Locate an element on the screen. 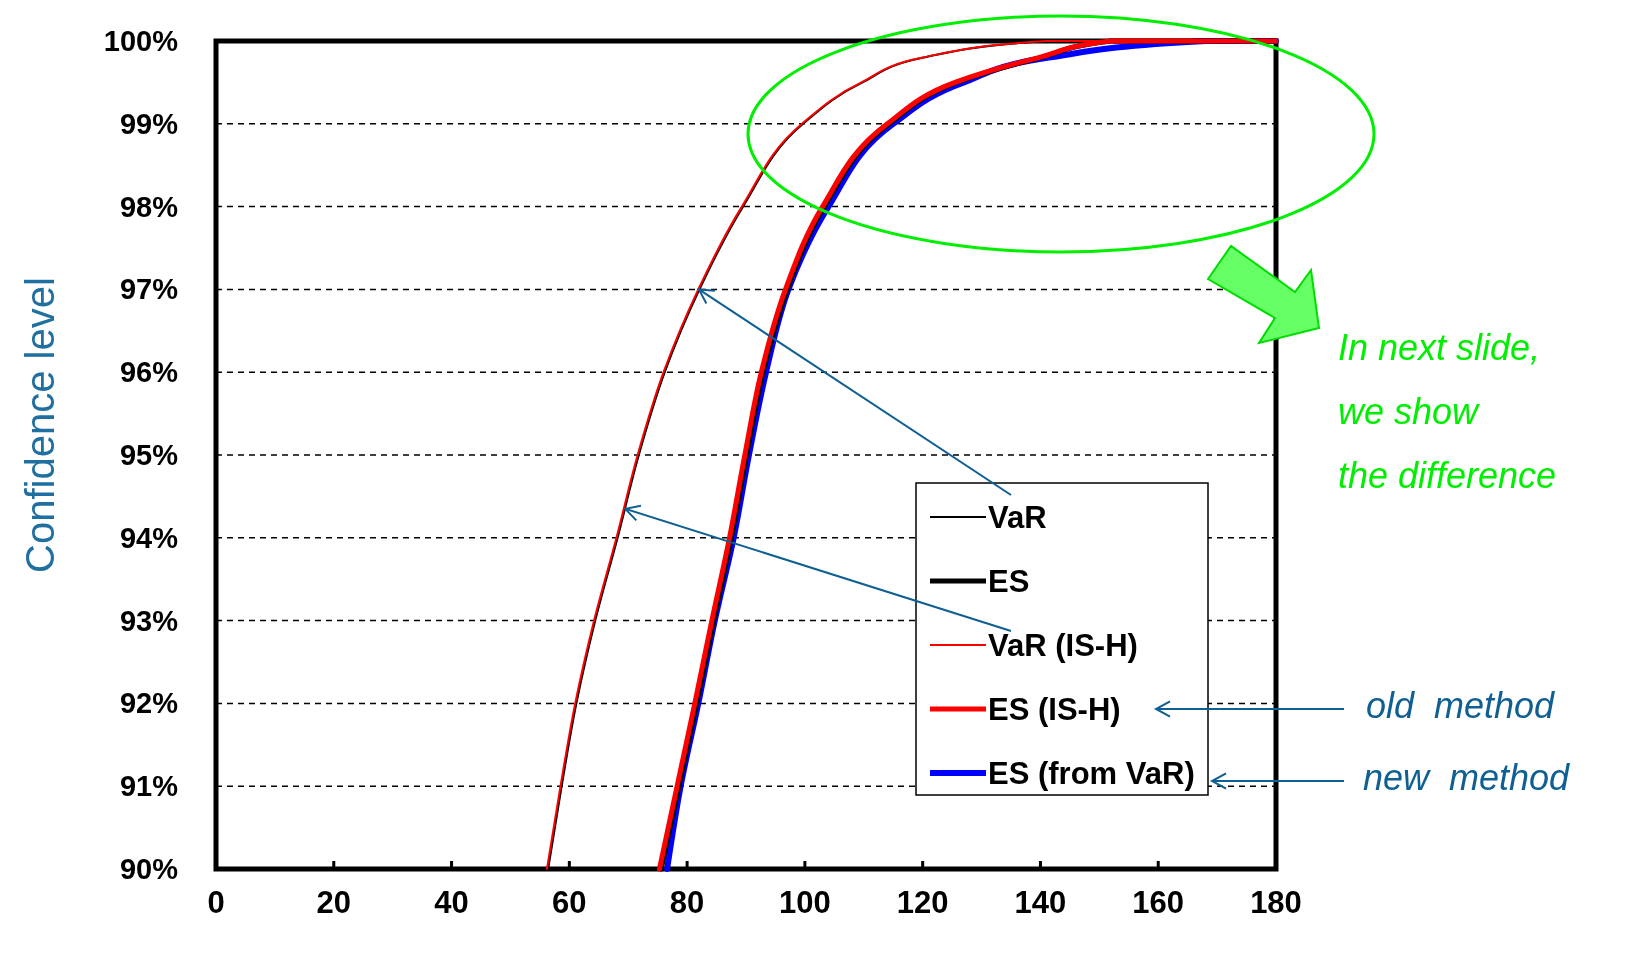  text: old method is located at coordinates (1461, 705).